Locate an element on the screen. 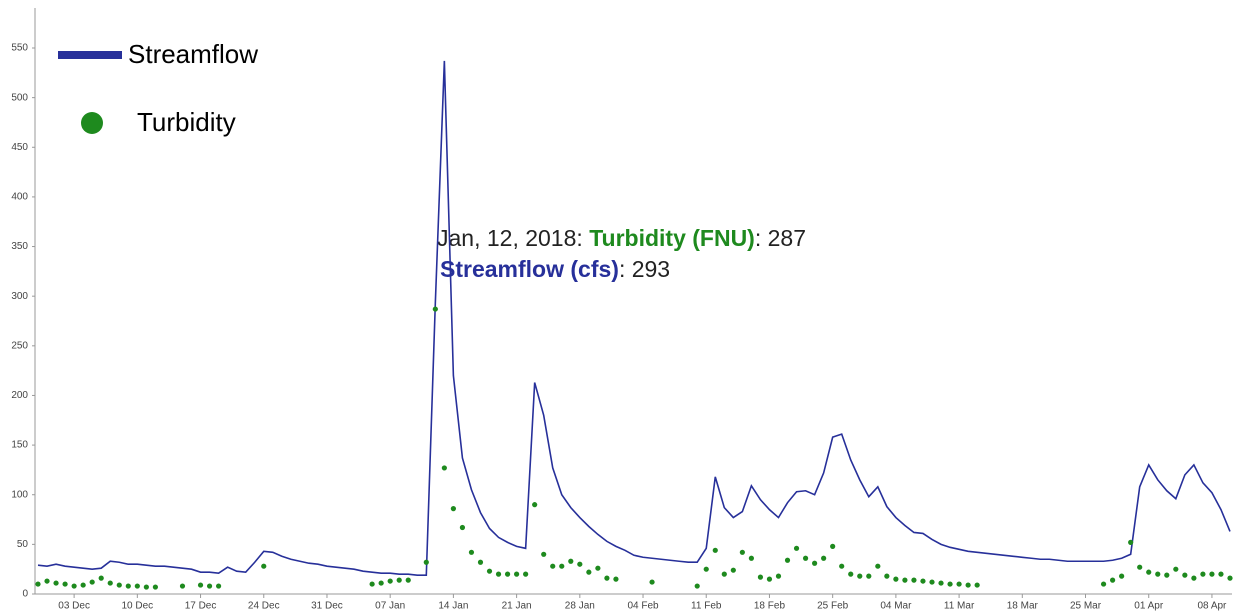 This screenshot has height=613, width=1233. y-tick-label: 250 is located at coordinates (19, 345).